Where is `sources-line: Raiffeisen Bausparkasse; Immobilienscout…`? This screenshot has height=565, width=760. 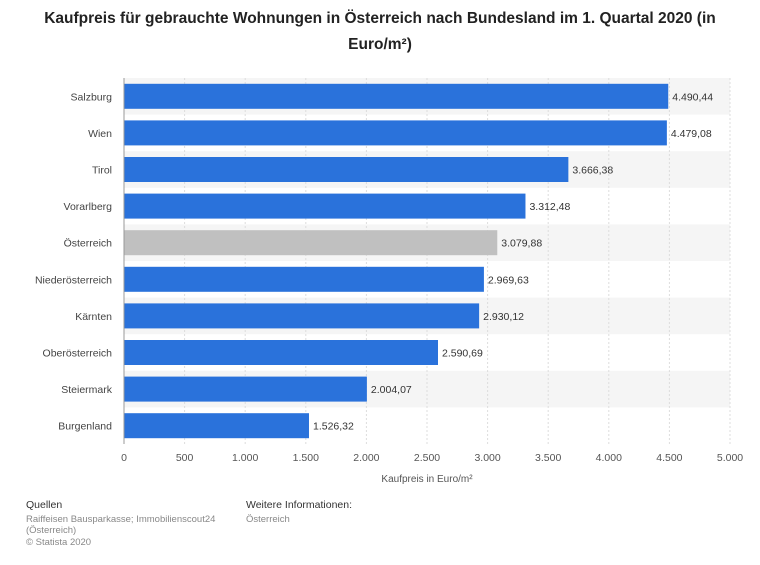
sources-line: Raiffeisen Bausparkasse; Immobilienscout… is located at coordinates (121, 519).